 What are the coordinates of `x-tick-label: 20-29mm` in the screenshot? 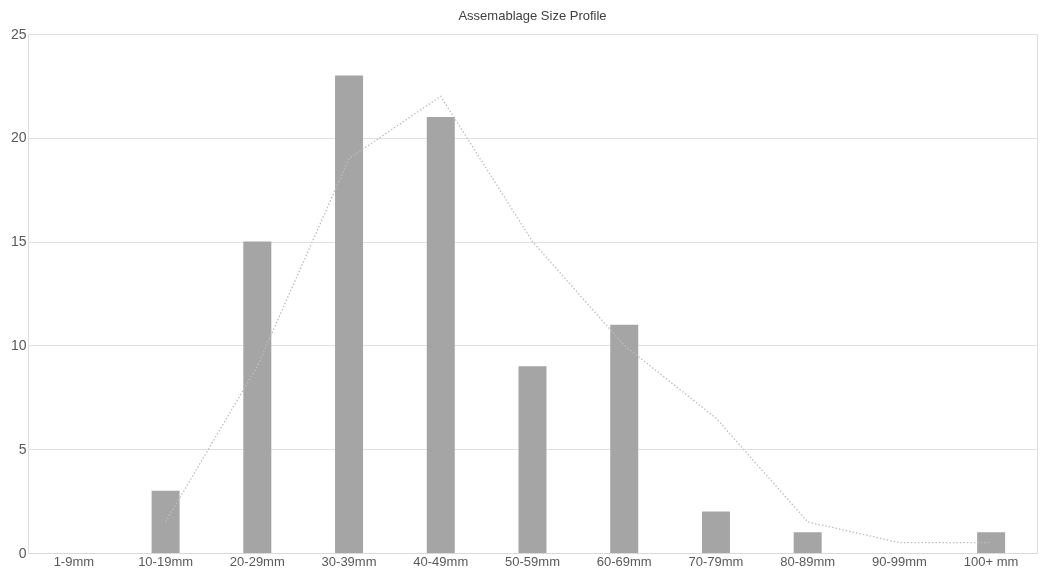 It's located at (257, 561).